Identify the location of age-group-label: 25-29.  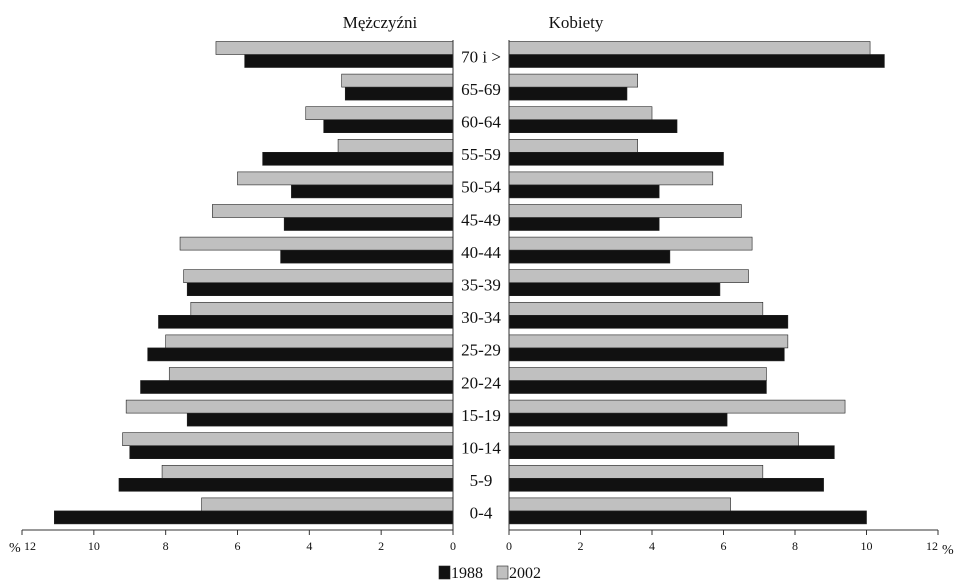
(481, 350).